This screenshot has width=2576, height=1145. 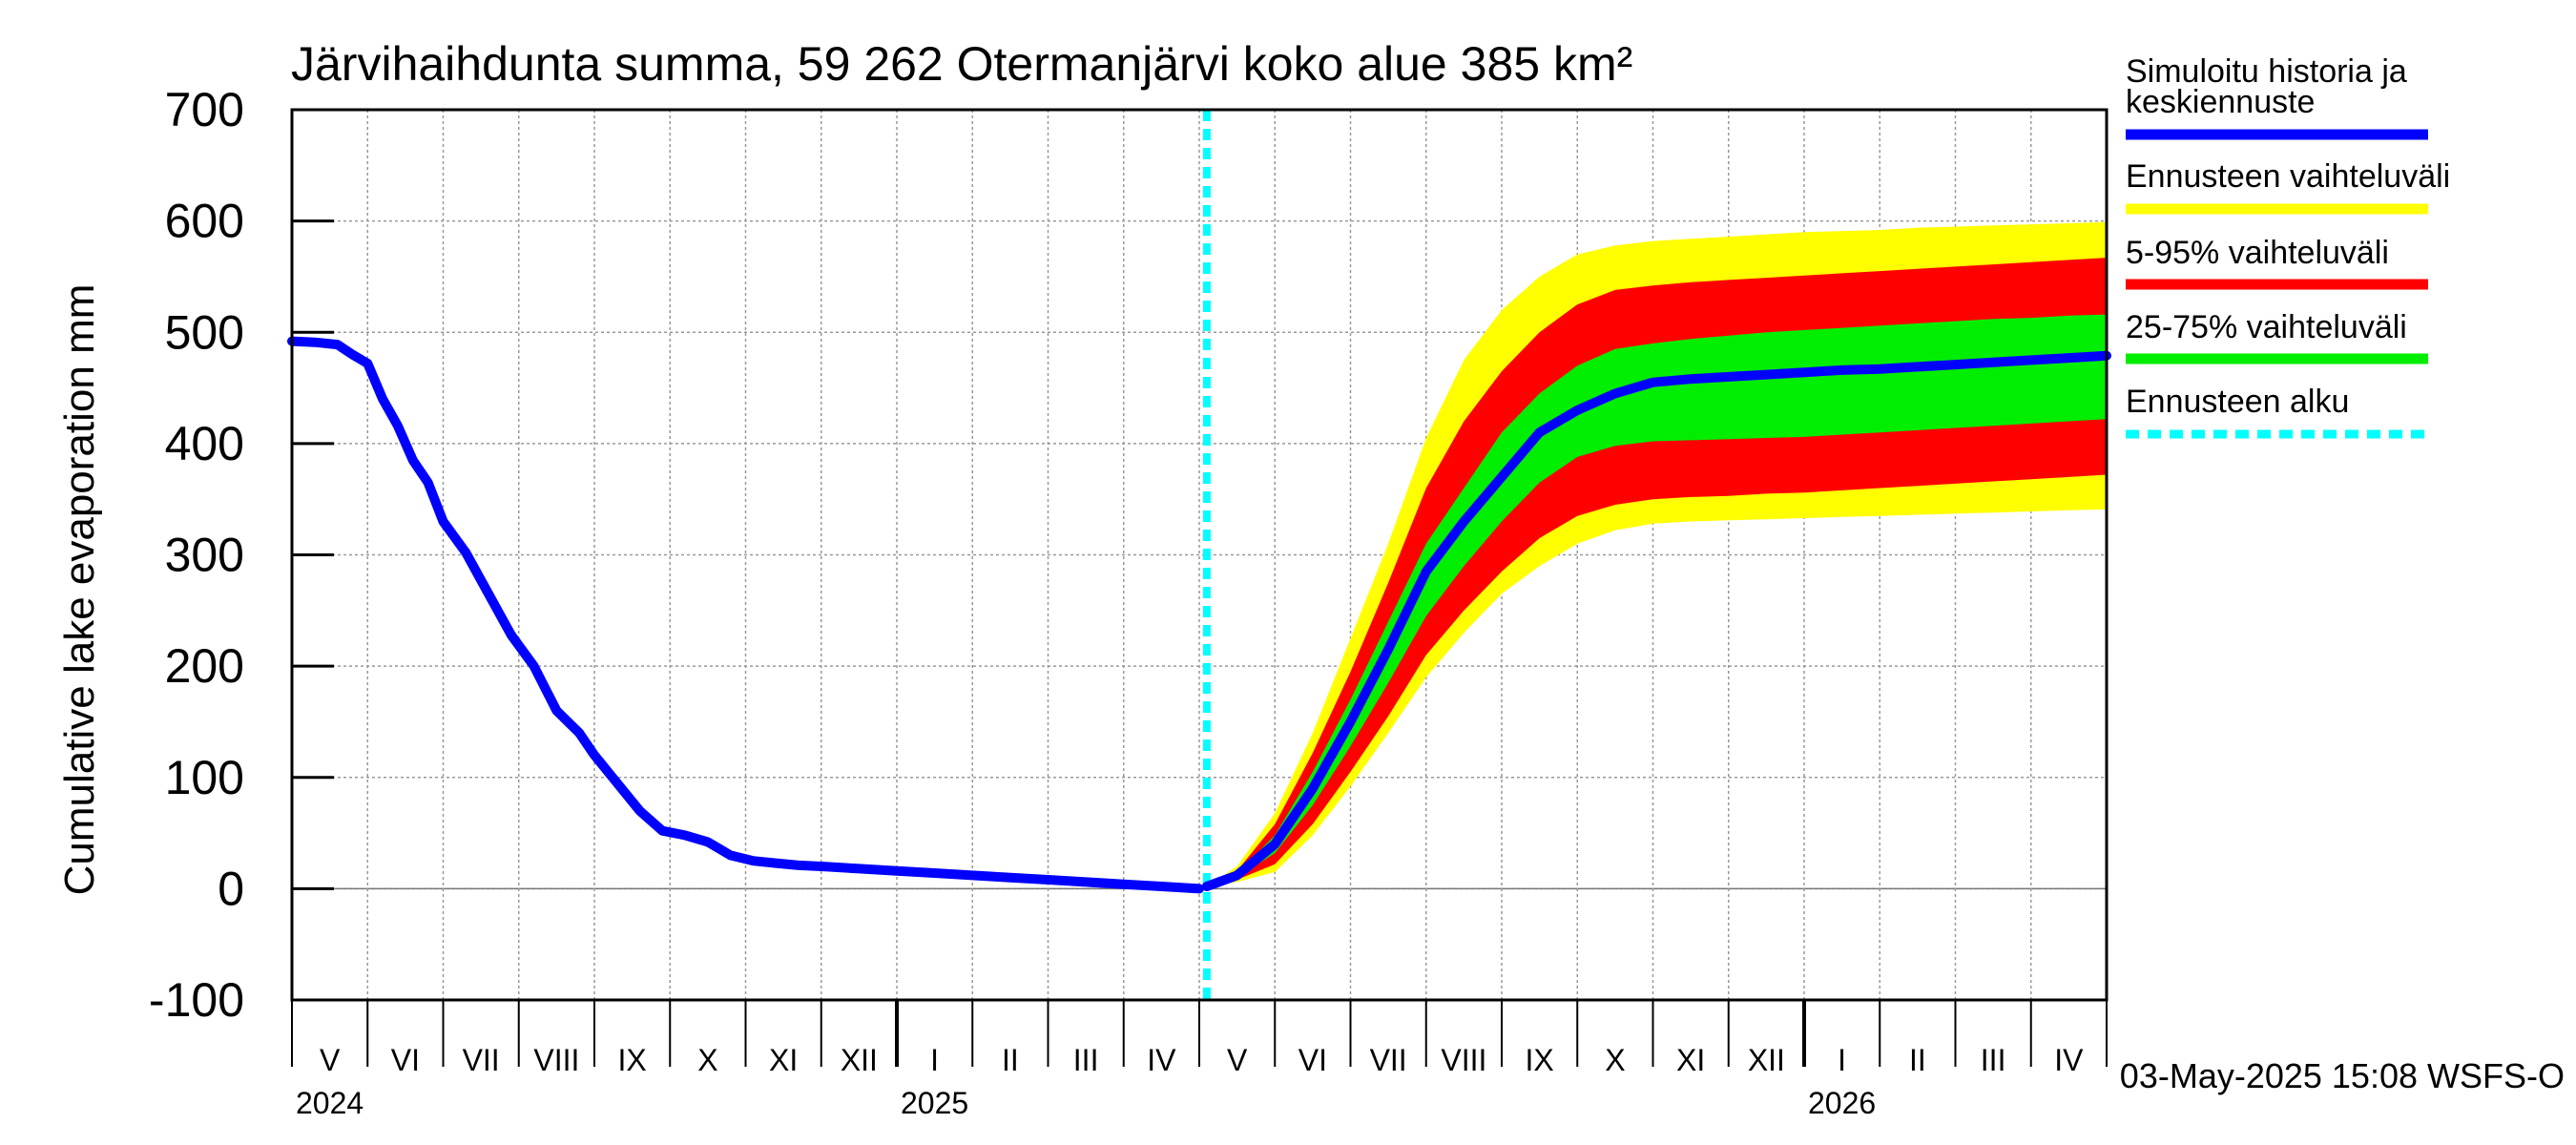 I want to click on y-tick-label: -100, so click(x=196, y=1000).